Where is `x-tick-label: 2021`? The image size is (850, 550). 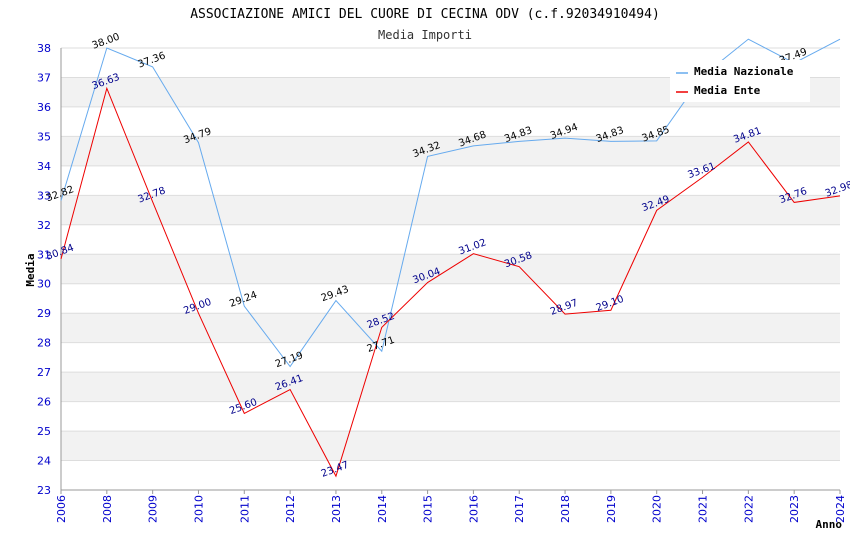 x-tick-label: 2021 is located at coordinates (703, 509).